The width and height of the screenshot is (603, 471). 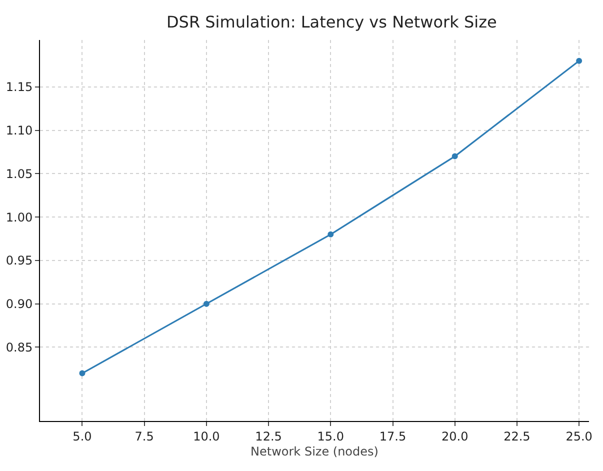 What do you see at coordinates (455, 436) in the screenshot?
I see `x-tick-label: 20.0` at bounding box center [455, 436].